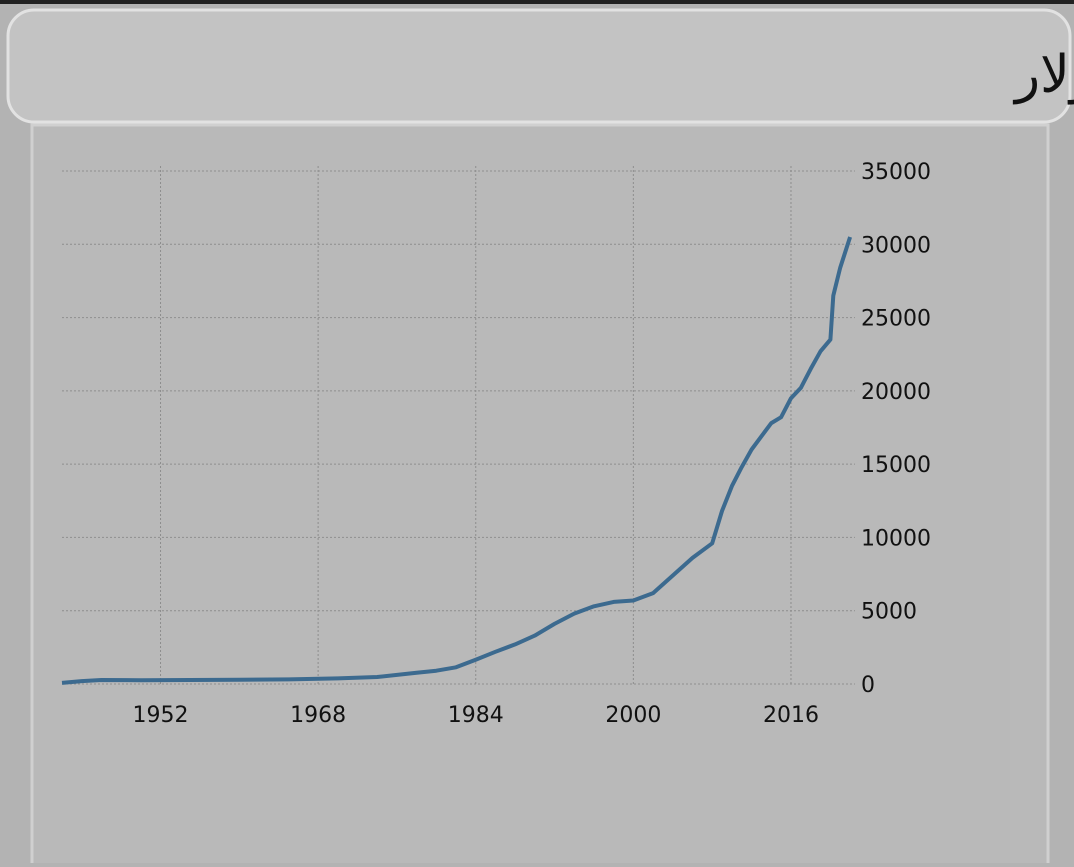 This screenshot has height=867, width=1074. I want to click on top-strip, so click(537, 2).